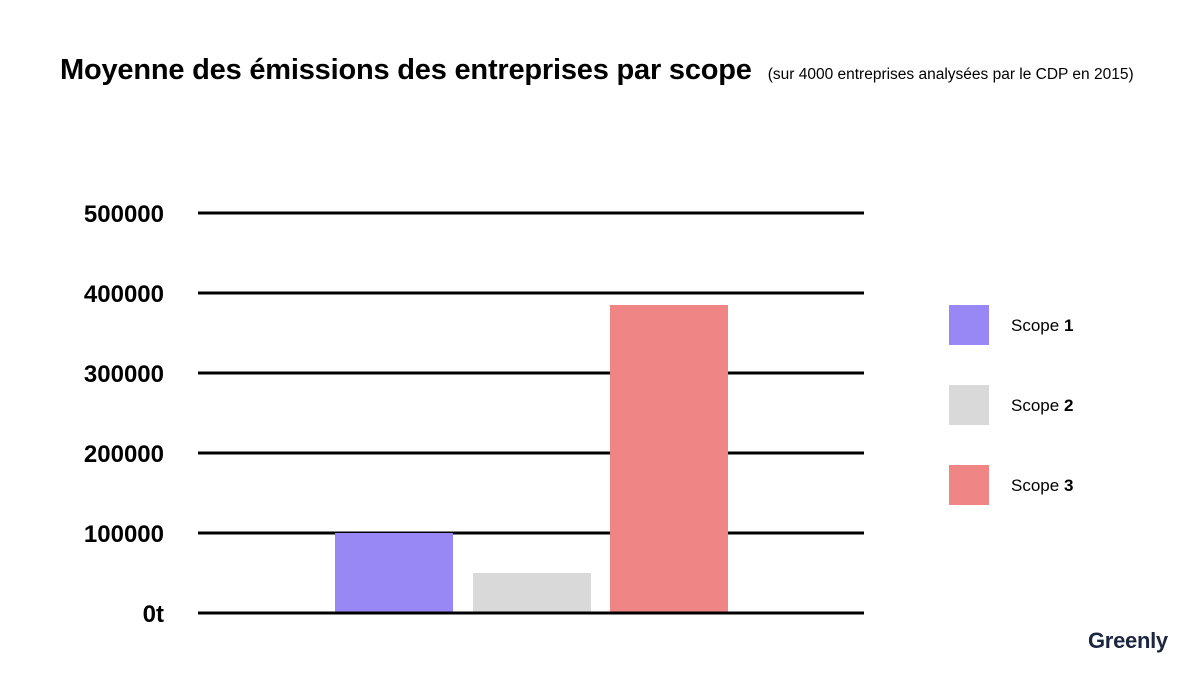 The height and width of the screenshot is (675, 1200). Describe the element at coordinates (1128, 641) in the screenshot. I see `greenly-logo: Greenly` at that location.